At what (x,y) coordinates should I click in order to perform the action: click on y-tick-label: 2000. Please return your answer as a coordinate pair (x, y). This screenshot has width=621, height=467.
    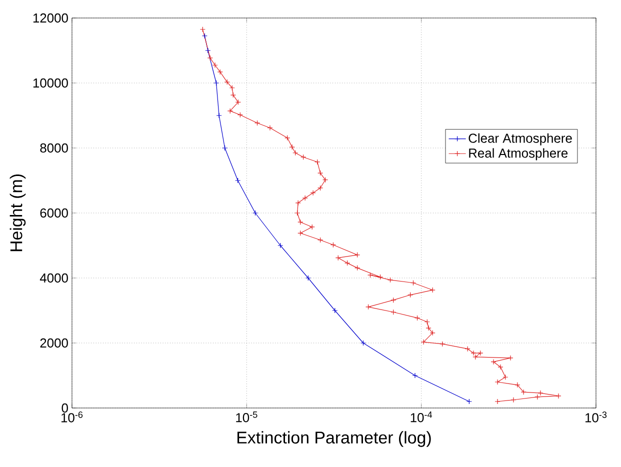
    Looking at the image, I should click on (54, 343).